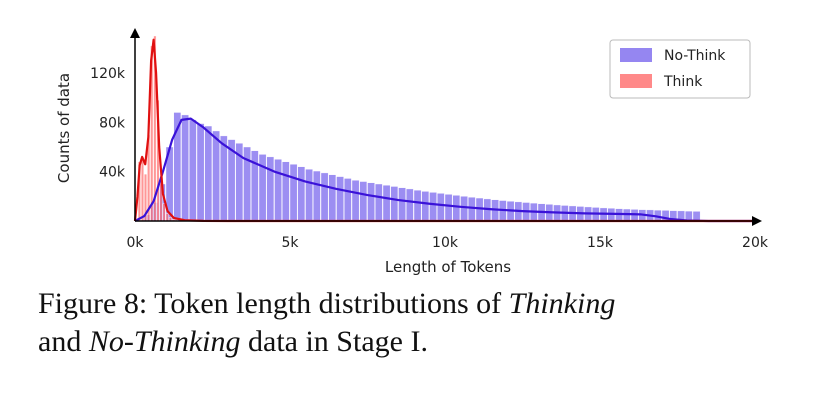 The image size is (818, 400). Describe the element at coordinates (695, 56) in the screenshot. I see `legend-label-no-think: No-Think` at that location.